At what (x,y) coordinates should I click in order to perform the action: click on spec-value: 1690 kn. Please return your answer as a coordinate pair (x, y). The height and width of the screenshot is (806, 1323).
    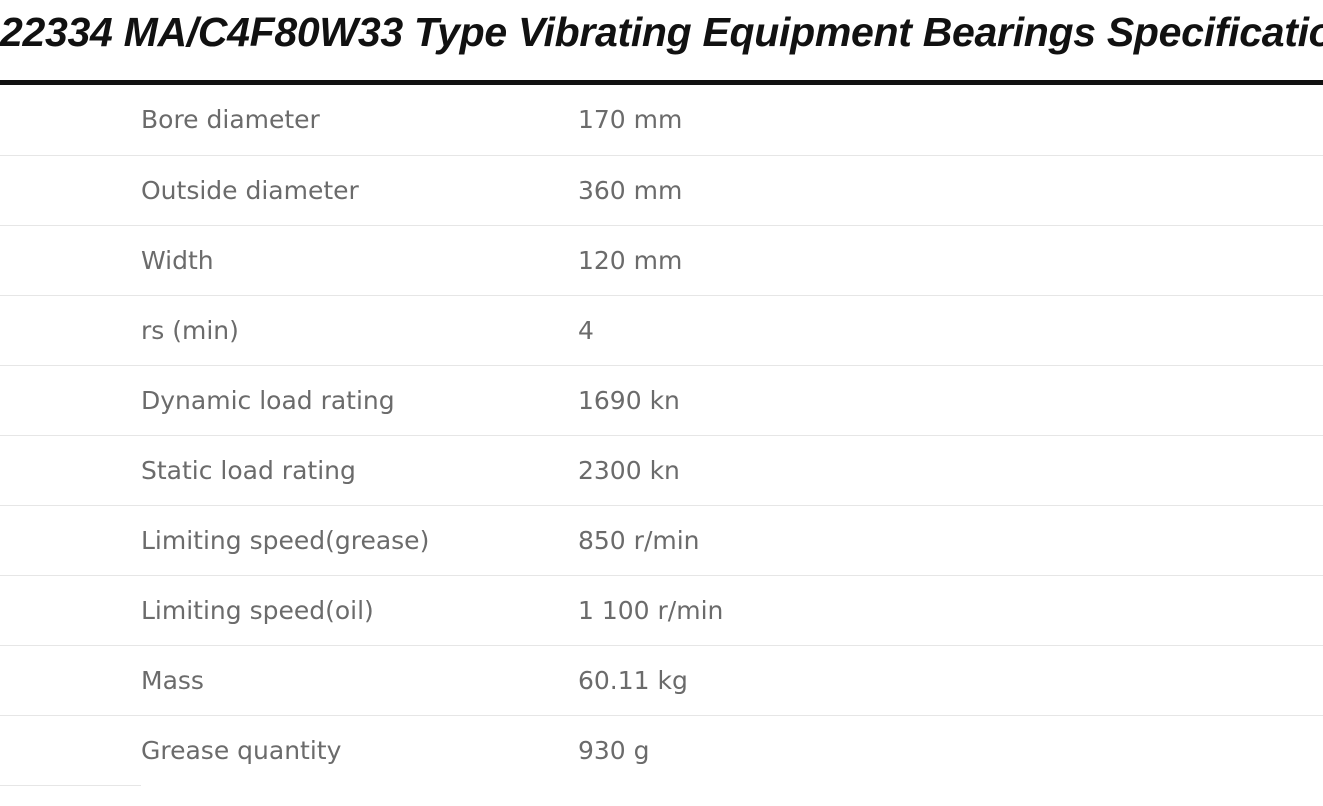
    Looking at the image, I should click on (629, 400).